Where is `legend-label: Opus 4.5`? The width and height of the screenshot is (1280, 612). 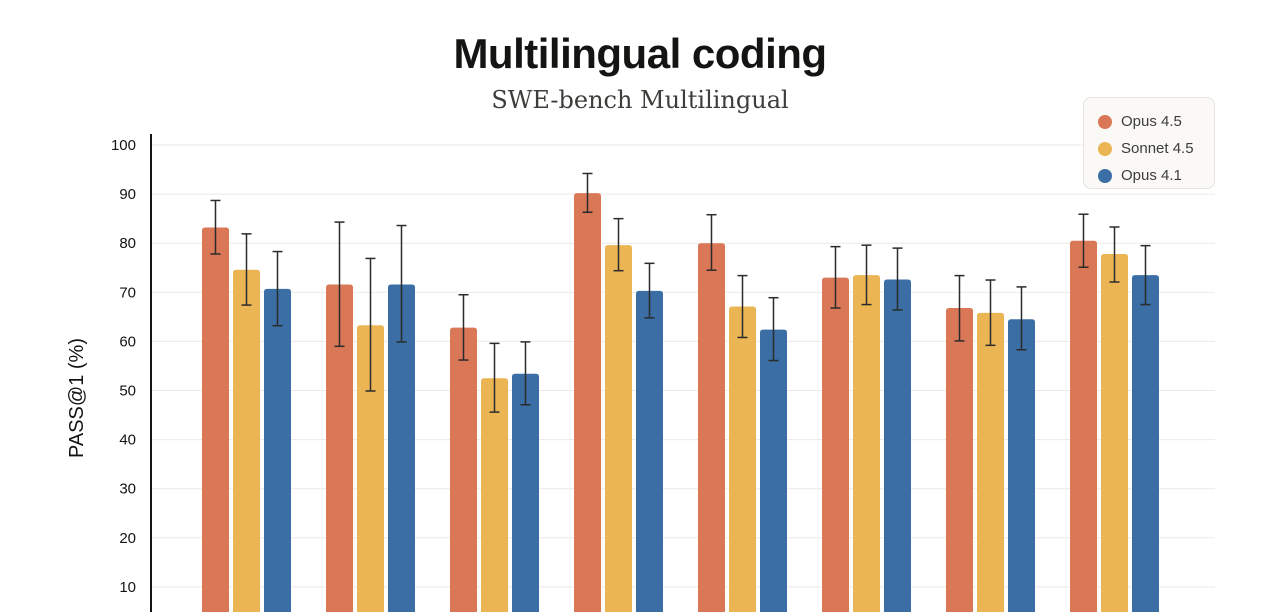 legend-label: Opus 4.5 is located at coordinates (1151, 121).